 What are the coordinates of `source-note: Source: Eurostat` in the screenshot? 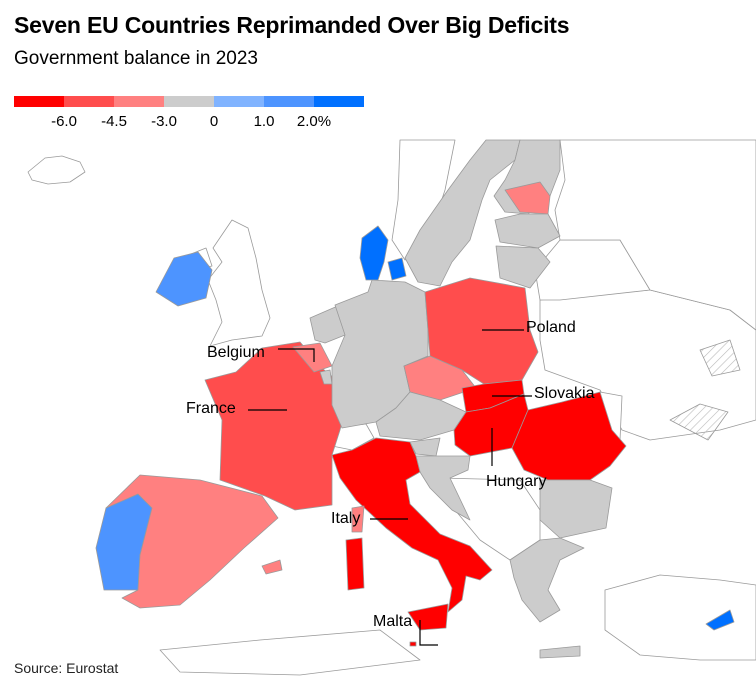 It's located at (66, 668).